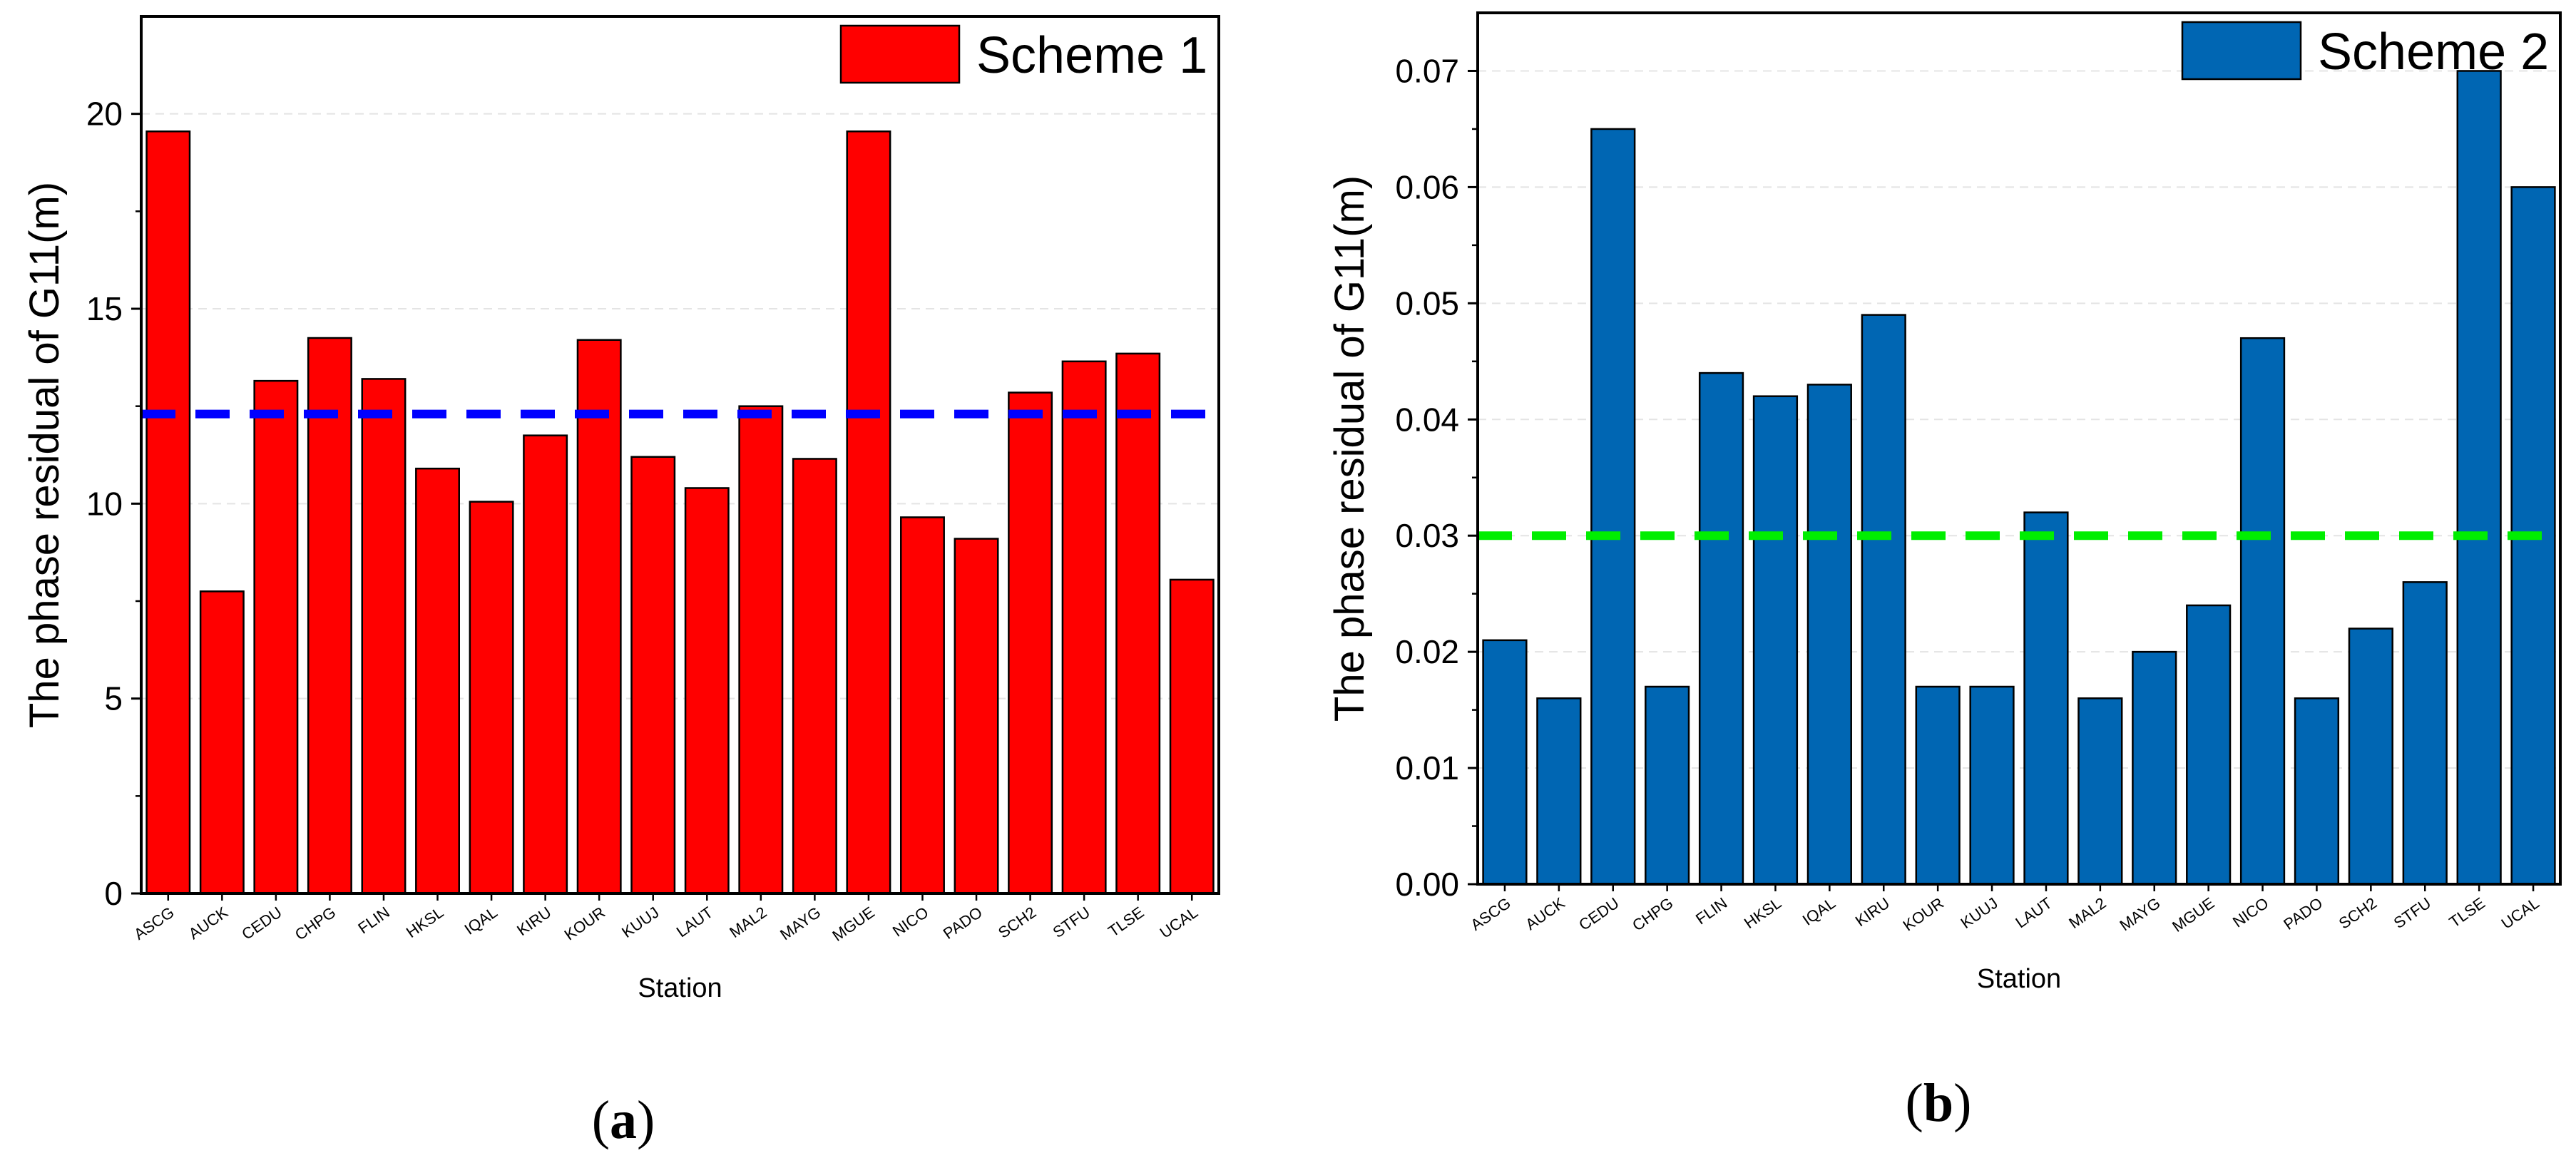 This screenshot has height=1158, width=2576. What do you see at coordinates (2434, 52) in the screenshot?
I see `legend-label: Scheme 2` at bounding box center [2434, 52].